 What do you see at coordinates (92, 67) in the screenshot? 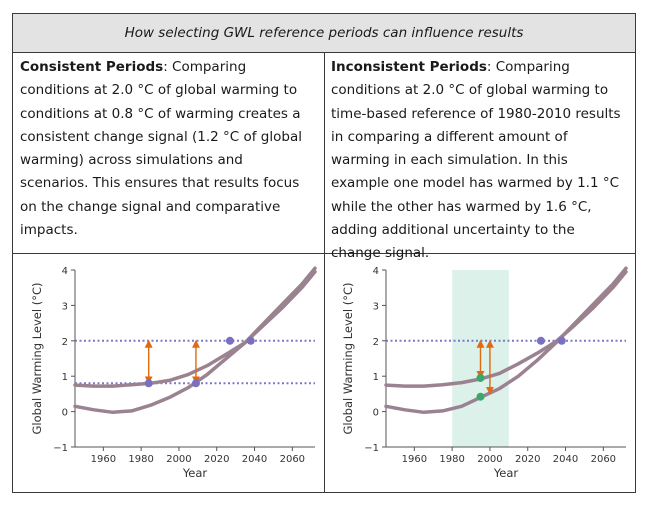
I see `consistent-heading: Consistent Periods` at bounding box center [92, 67].